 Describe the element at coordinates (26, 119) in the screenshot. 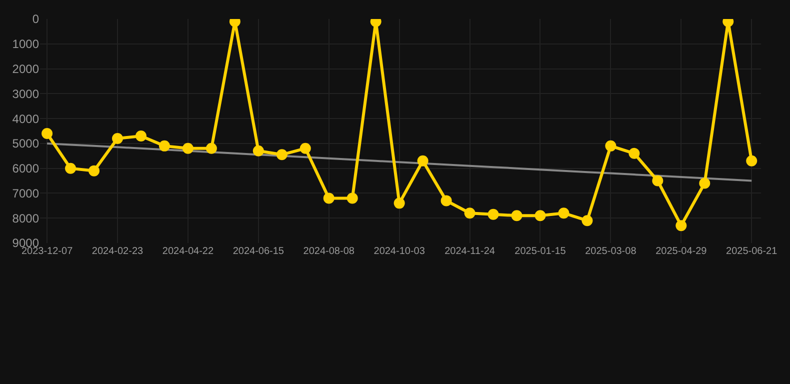

I see `y-tick-label: 4000` at that location.